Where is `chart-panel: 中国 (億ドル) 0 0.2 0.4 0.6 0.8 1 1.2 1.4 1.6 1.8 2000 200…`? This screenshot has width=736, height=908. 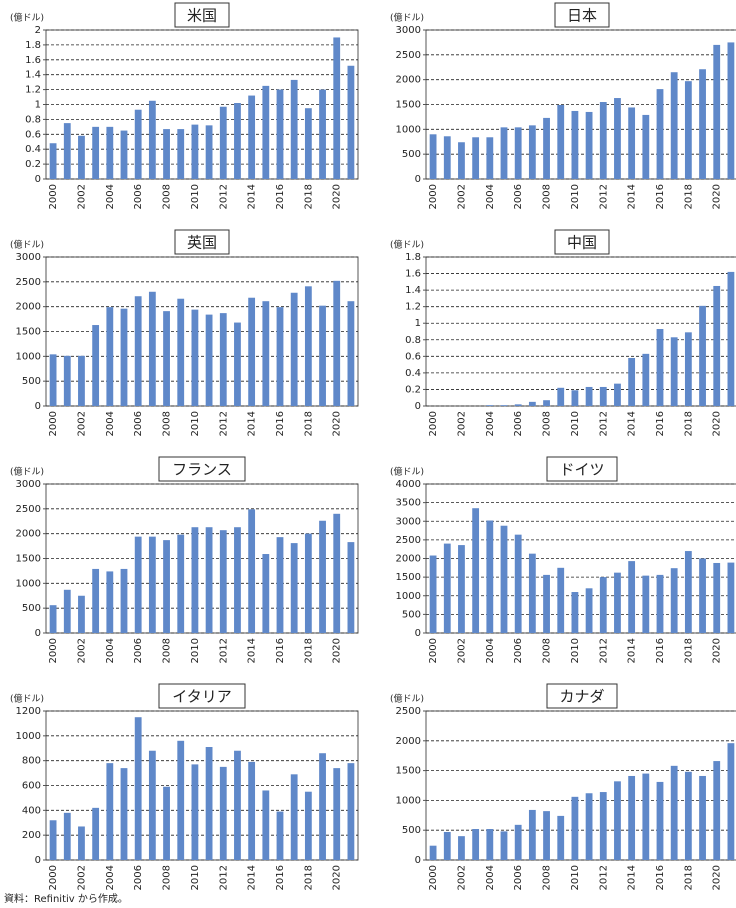
chart-panel: 中国 (億ドル) 0 0.2 0.4 0.6 0.8 1 1.2 1.4 1.6 1.8 2000 200… is located at coordinates (563, 332).